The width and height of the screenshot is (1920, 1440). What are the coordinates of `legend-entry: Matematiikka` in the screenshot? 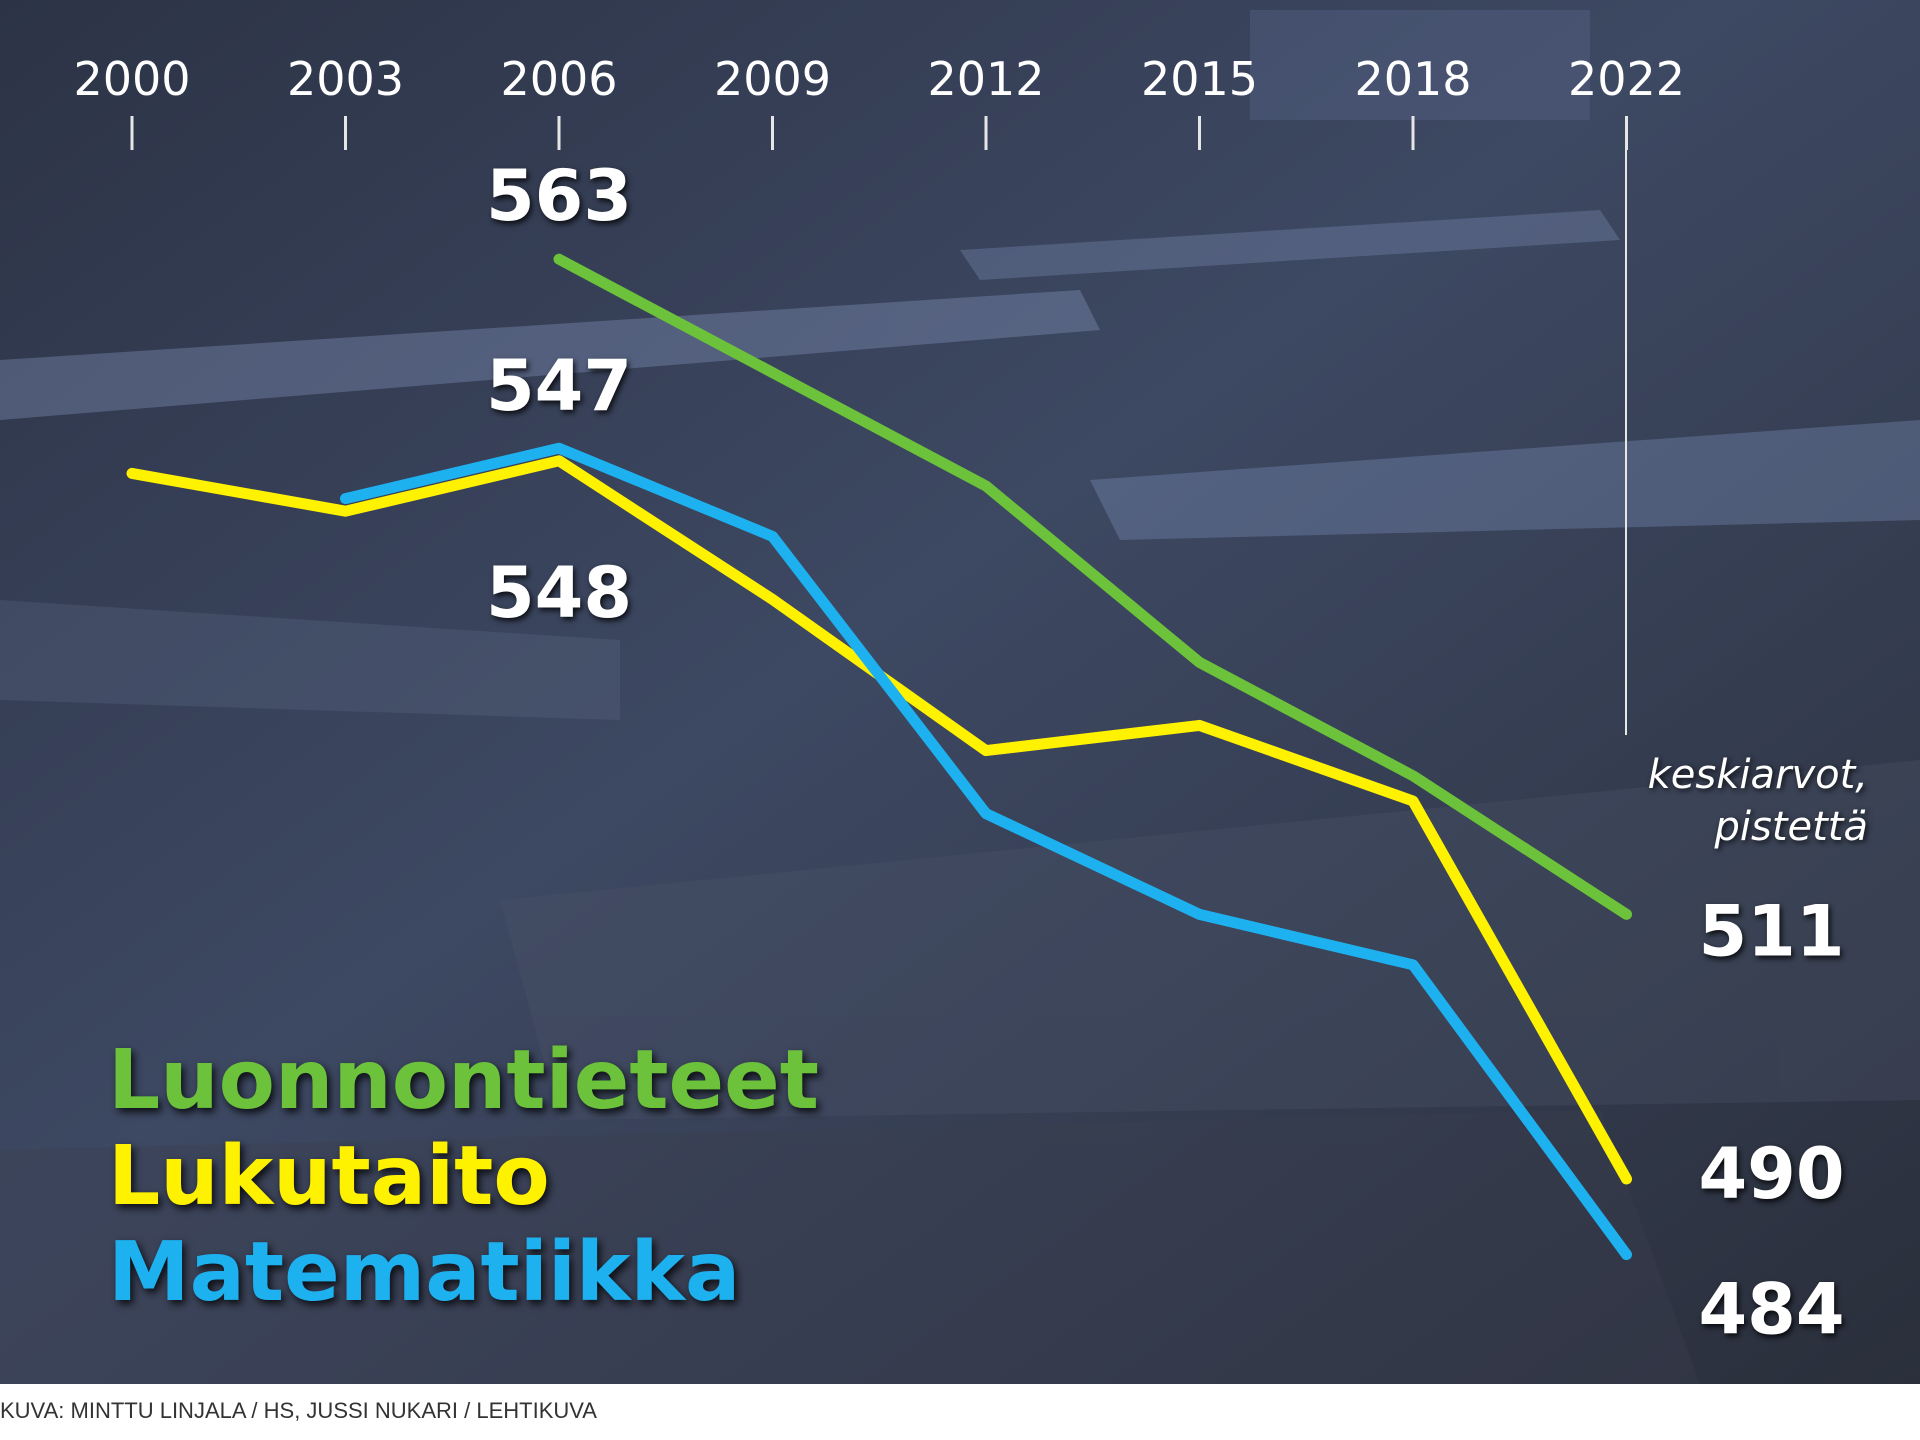 It's located at (424, 1272).